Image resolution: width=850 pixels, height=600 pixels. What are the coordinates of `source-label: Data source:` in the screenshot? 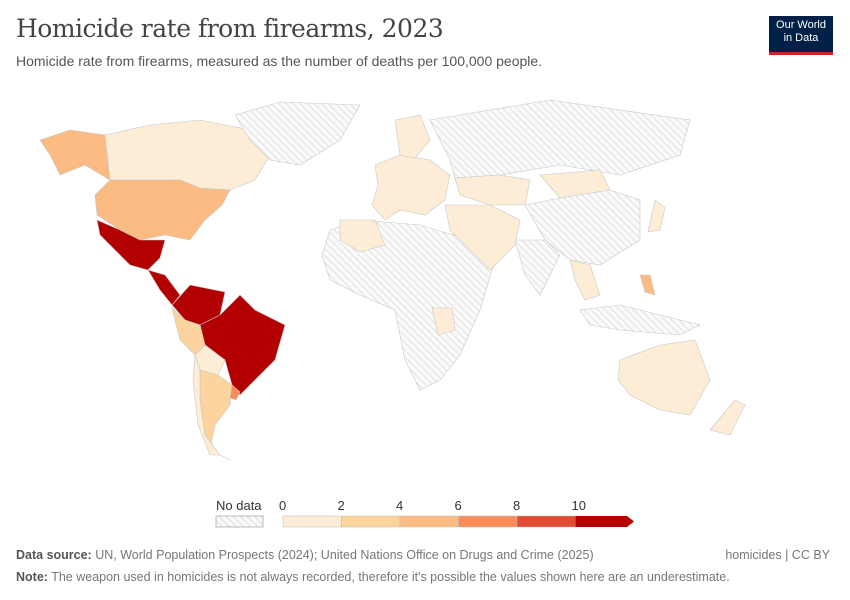 It's located at (54, 555).